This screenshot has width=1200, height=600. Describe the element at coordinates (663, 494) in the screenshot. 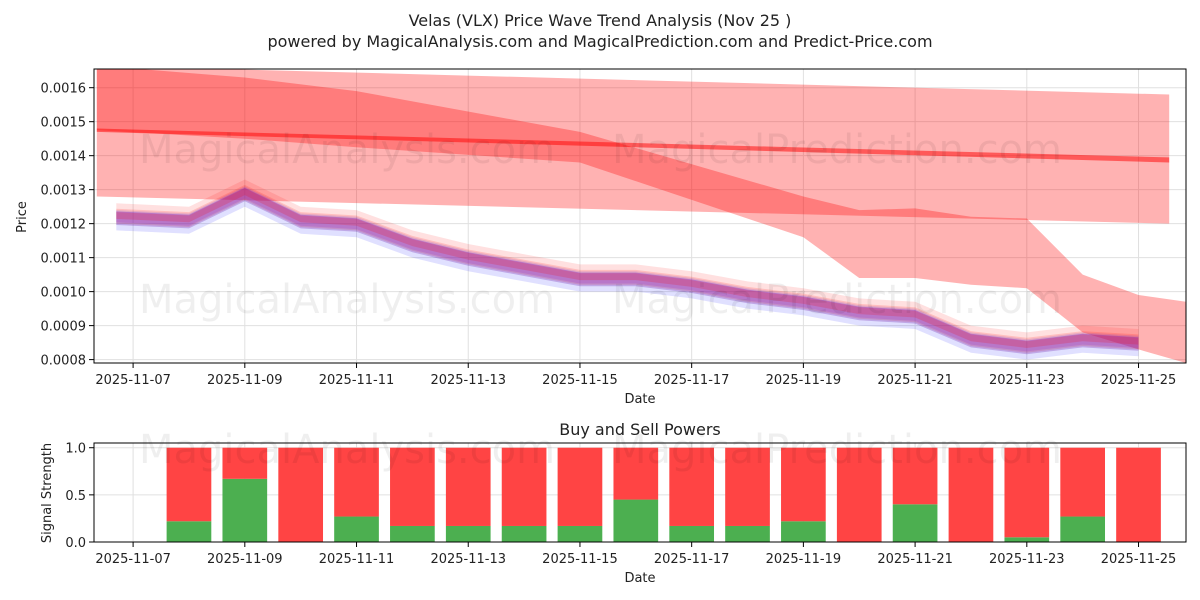

I see `power-bars` at that location.